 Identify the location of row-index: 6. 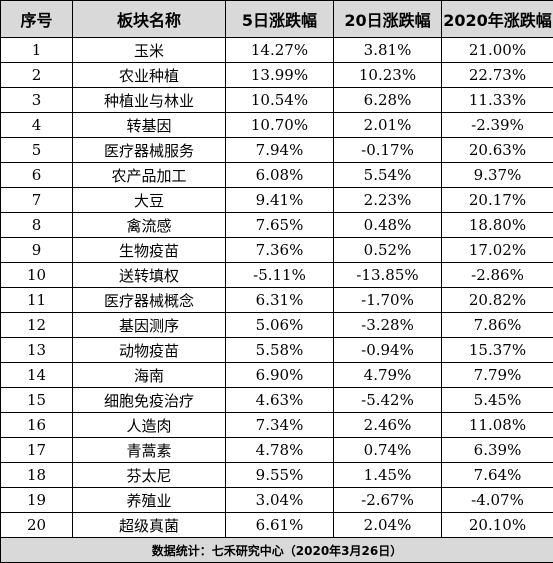
(37, 175).